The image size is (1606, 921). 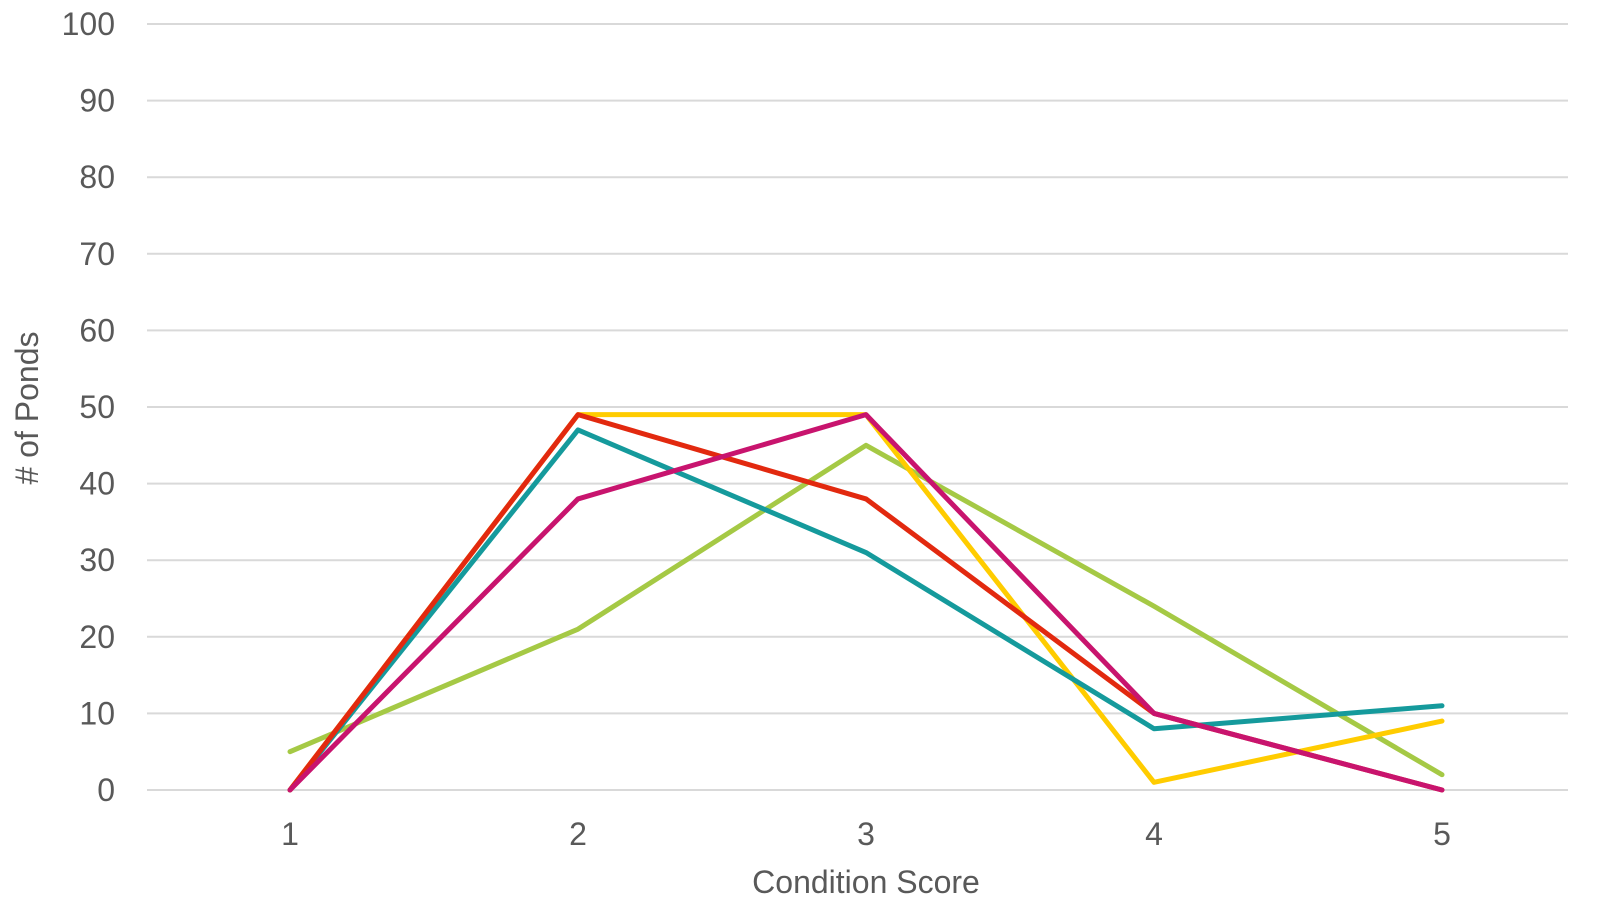 I want to click on y-tick-label: 60, so click(x=97, y=330).